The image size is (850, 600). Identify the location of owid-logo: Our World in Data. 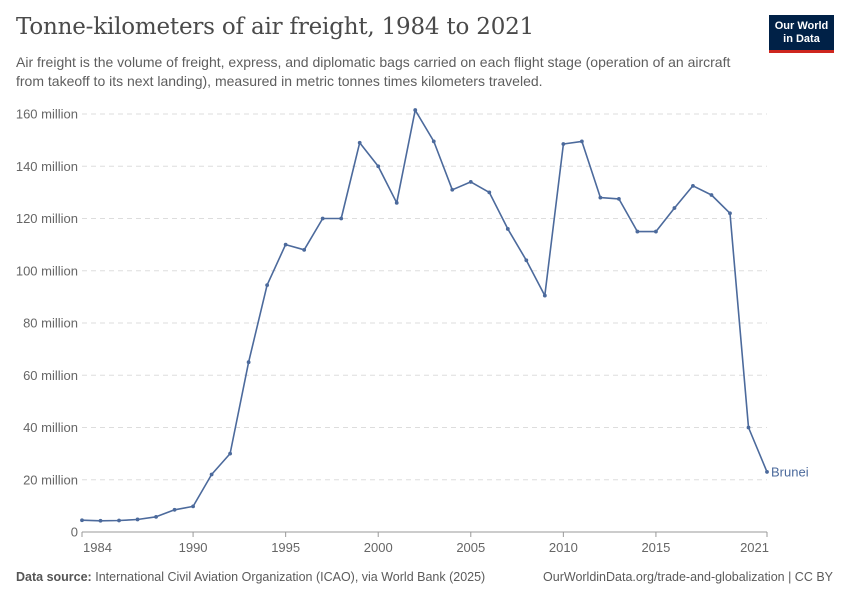
(801, 34).